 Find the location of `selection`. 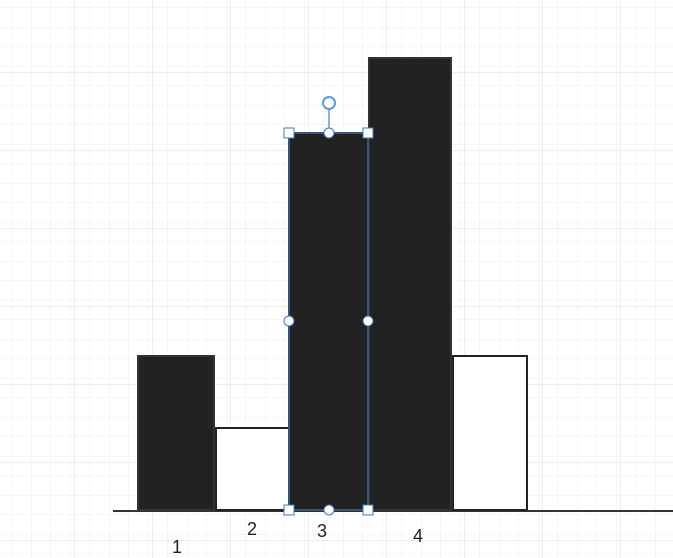

selection is located at coordinates (328, 306).